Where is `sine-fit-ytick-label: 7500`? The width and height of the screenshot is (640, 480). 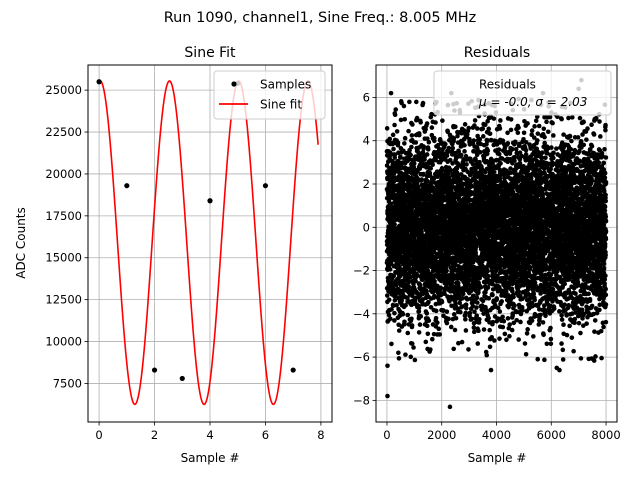
sine-fit-ytick-label: 7500 is located at coordinates (67, 383).